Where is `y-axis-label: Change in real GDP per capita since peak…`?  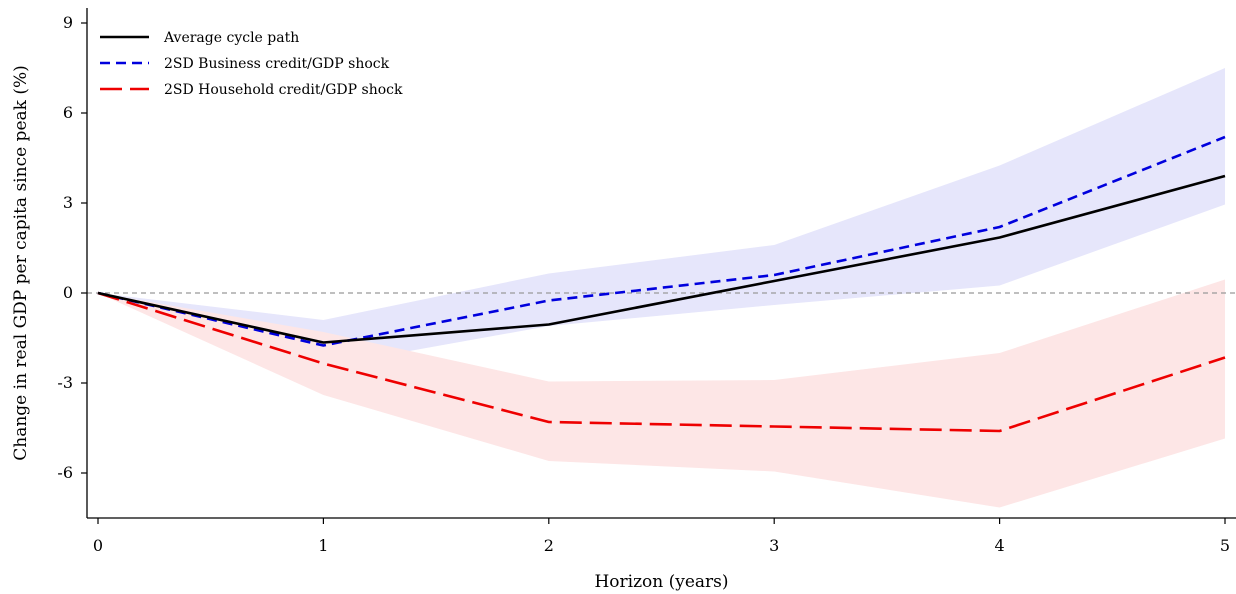
y-axis-label: Change in real GDP per capita since peak… is located at coordinates (21, 263).